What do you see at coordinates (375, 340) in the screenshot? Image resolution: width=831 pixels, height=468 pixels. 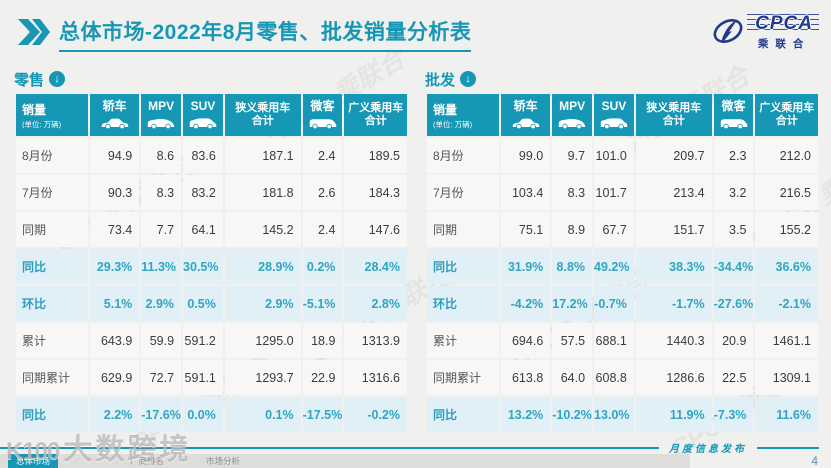 I see `cell-broad-pv: 1313.9` at bounding box center [375, 340].